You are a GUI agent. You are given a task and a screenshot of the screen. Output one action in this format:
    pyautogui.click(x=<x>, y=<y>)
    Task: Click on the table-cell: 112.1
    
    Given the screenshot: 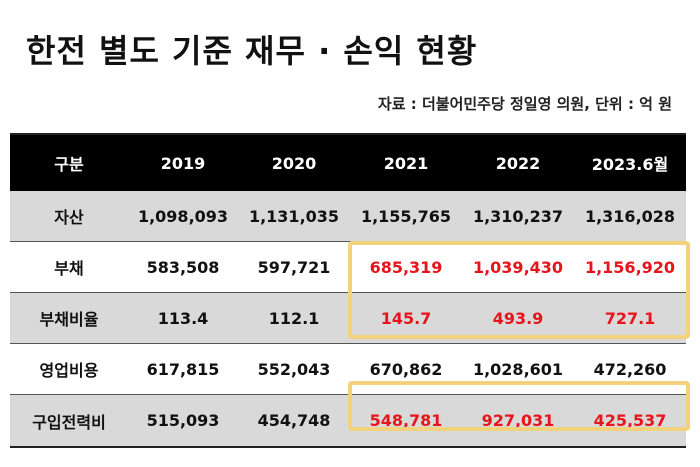 What is the action you would take?
    pyautogui.click(x=294, y=318)
    